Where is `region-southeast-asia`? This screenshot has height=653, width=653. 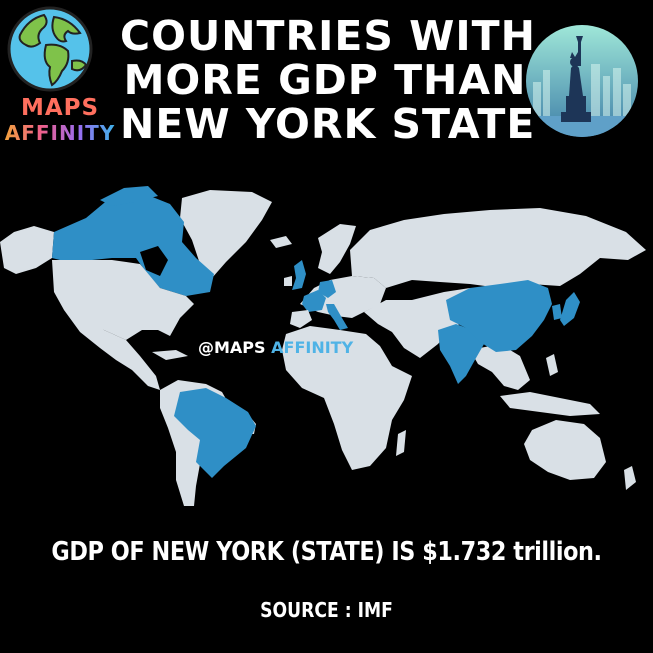 region-southeast-asia is located at coordinates (500, 367).